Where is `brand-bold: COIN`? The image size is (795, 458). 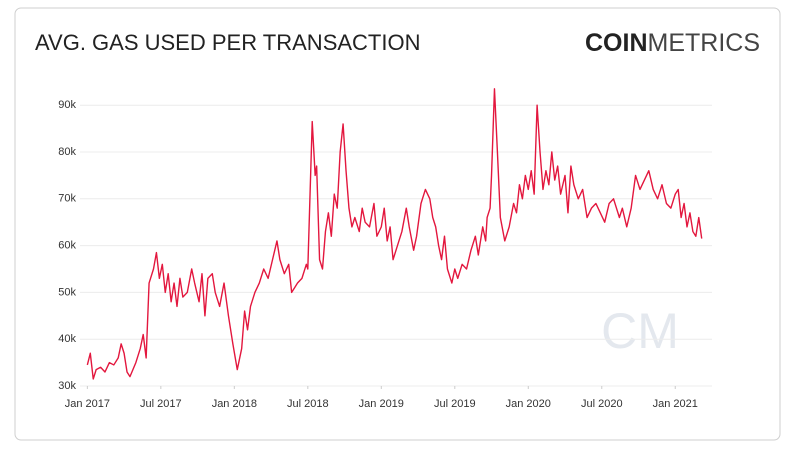 brand-bold: COIN is located at coordinates (616, 43).